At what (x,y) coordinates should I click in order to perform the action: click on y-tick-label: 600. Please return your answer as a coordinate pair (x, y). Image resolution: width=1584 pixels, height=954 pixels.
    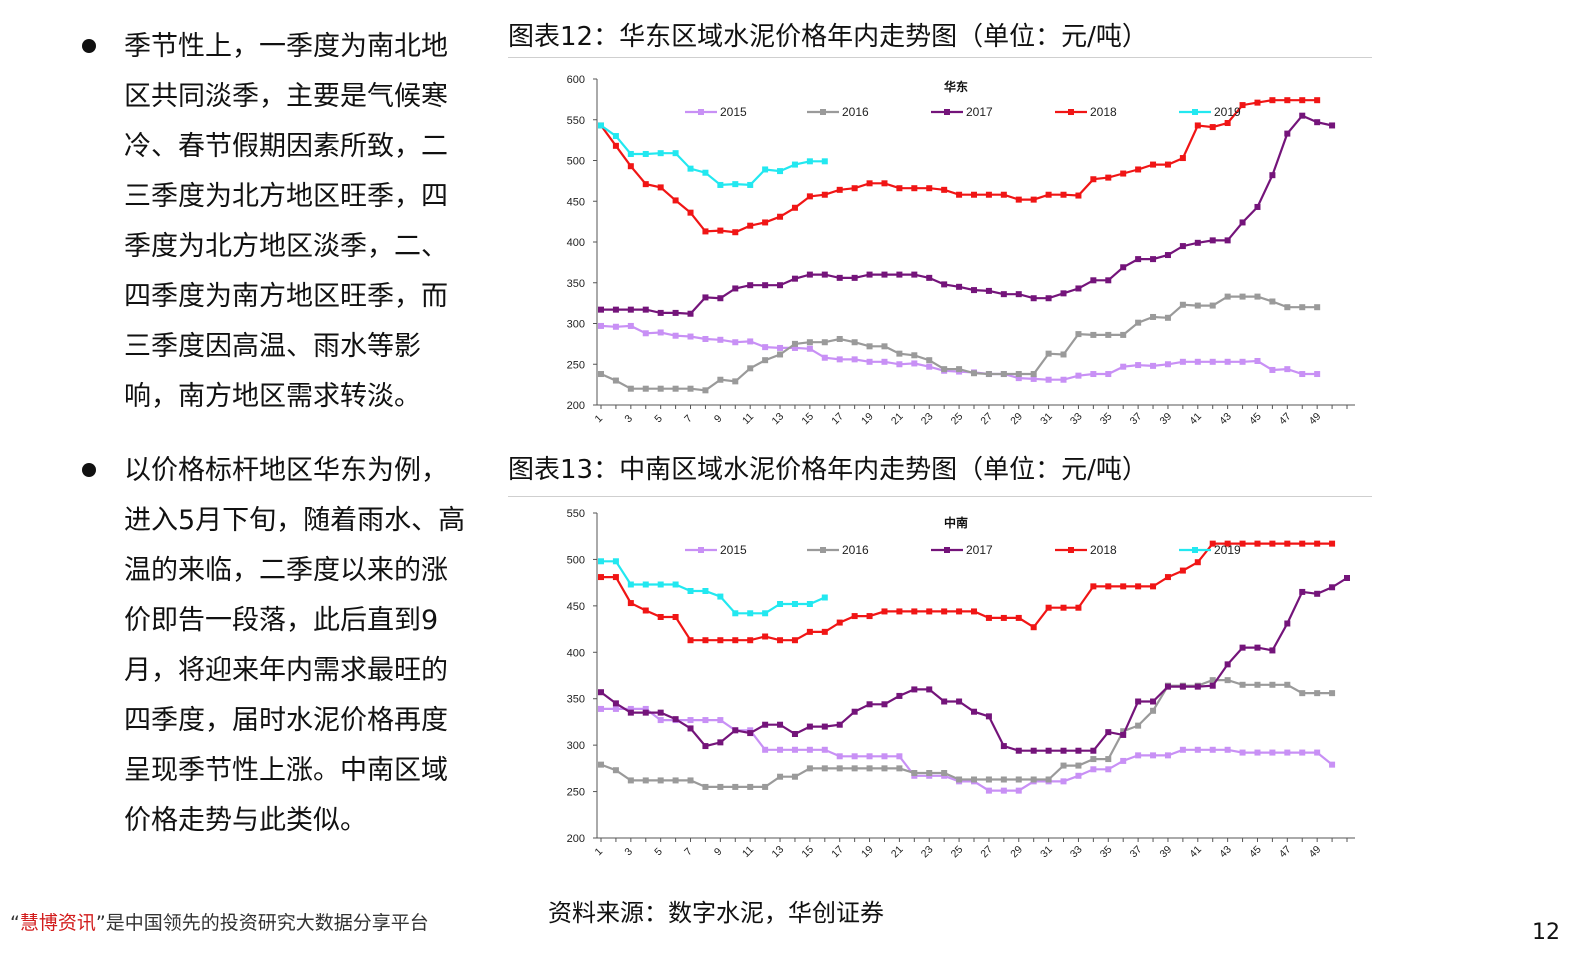
    Looking at the image, I should click on (576, 80).